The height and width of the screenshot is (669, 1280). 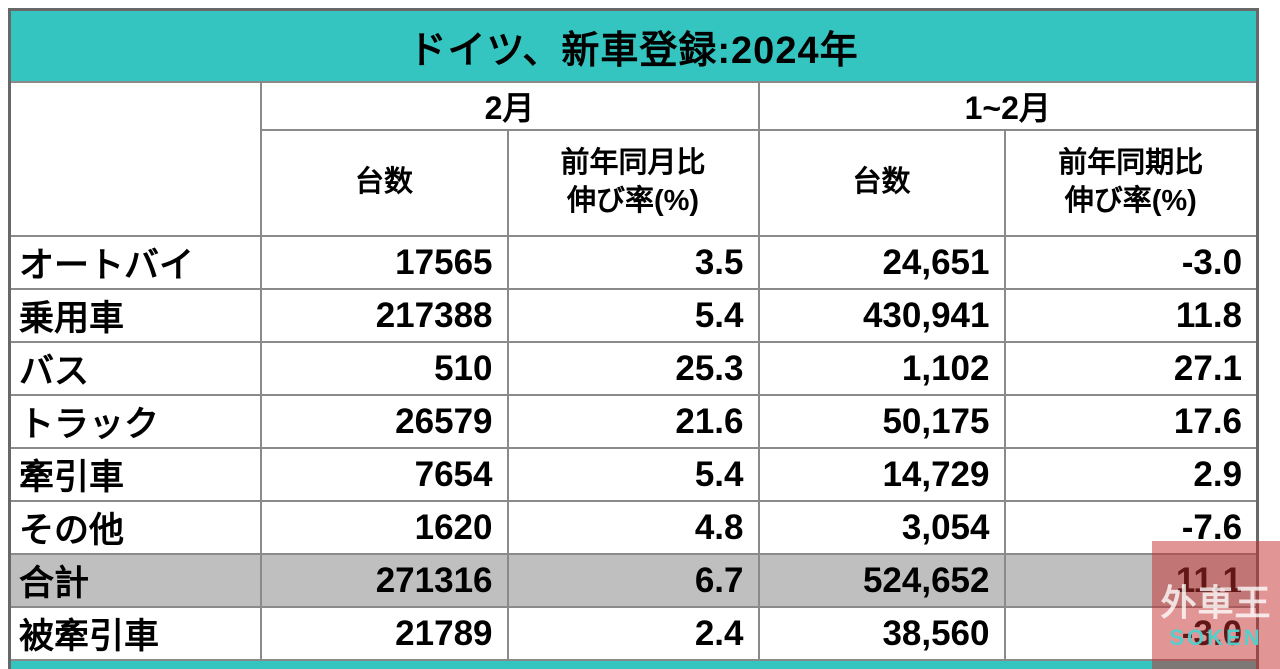 I want to click on corner-cell, so click(x=135, y=159).